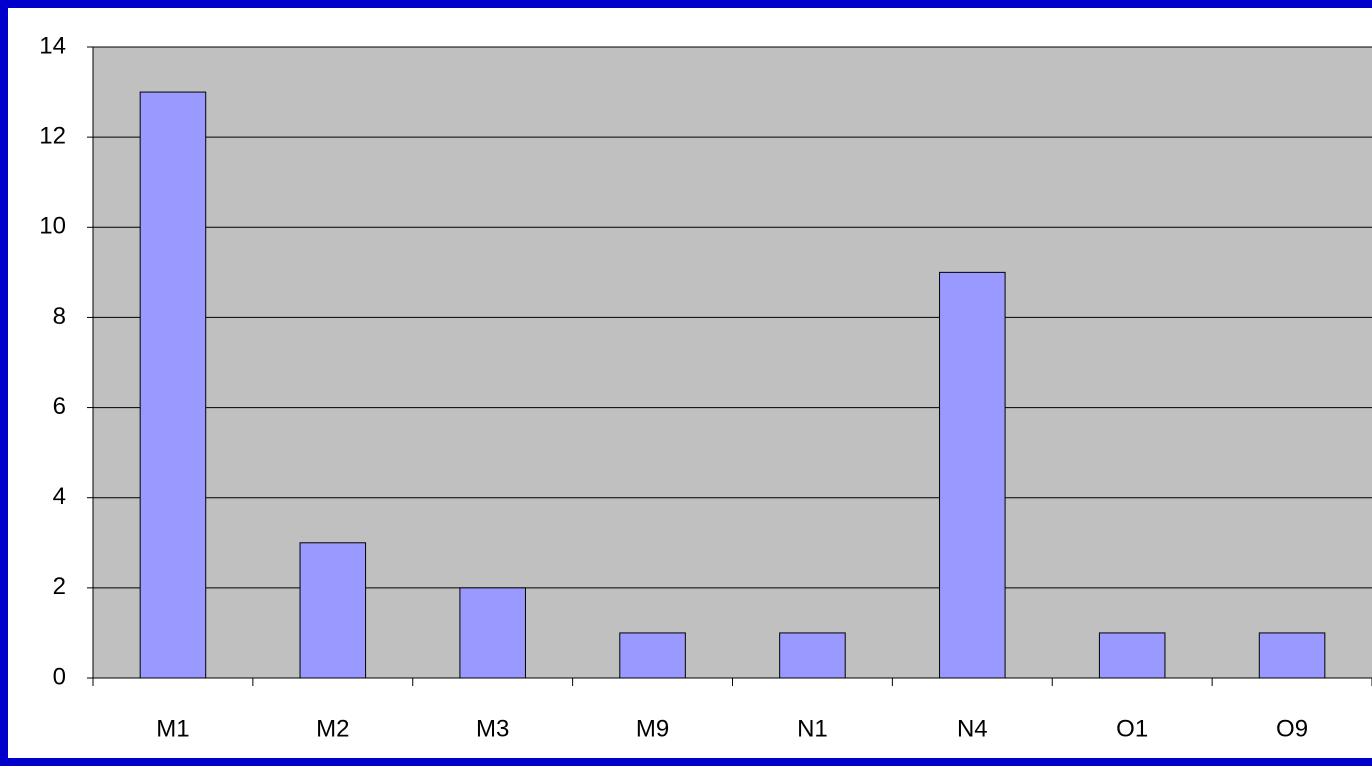 This screenshot has width=1372, height=766. What do you see at coordinates (1292, 728) in the screenshot?
I see `x-tick-label: O9` at bounding box center [1292, 728].